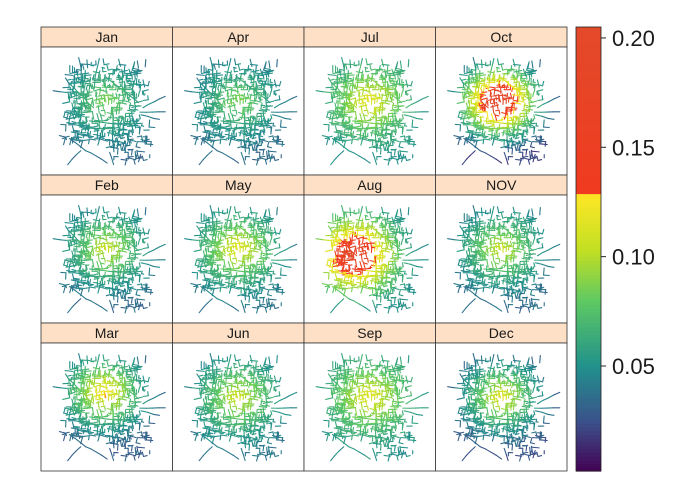 This screenshot has width=700, height=500. What do you see at coordinates (106, 37) in the screenshot?
I see `facet-strip-label: Jan` at bounding box center [106, 37].